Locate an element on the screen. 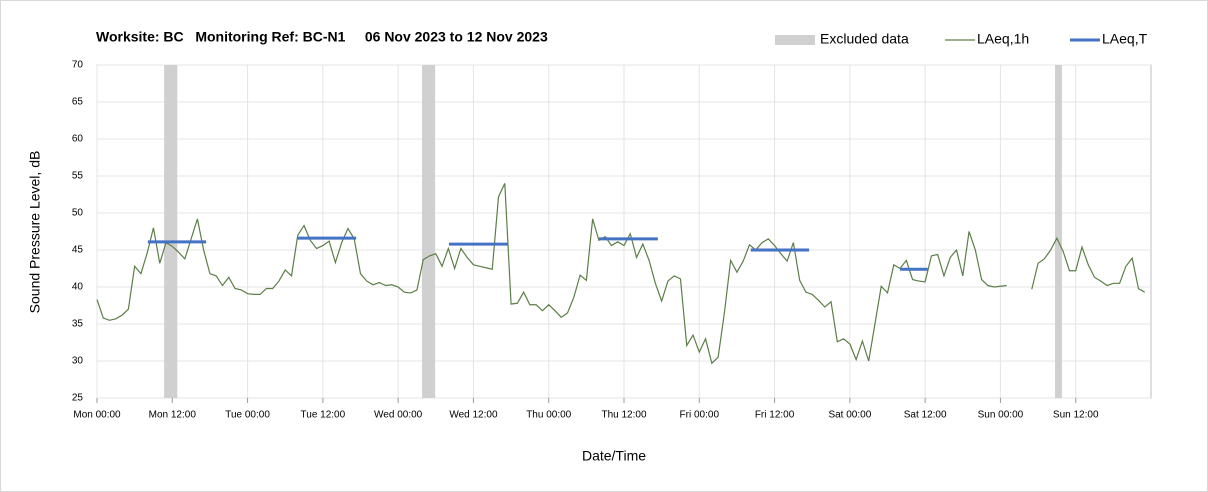 This screenshot has width=1208, height=492. legend-swatch is located at coordinates (795, 40).